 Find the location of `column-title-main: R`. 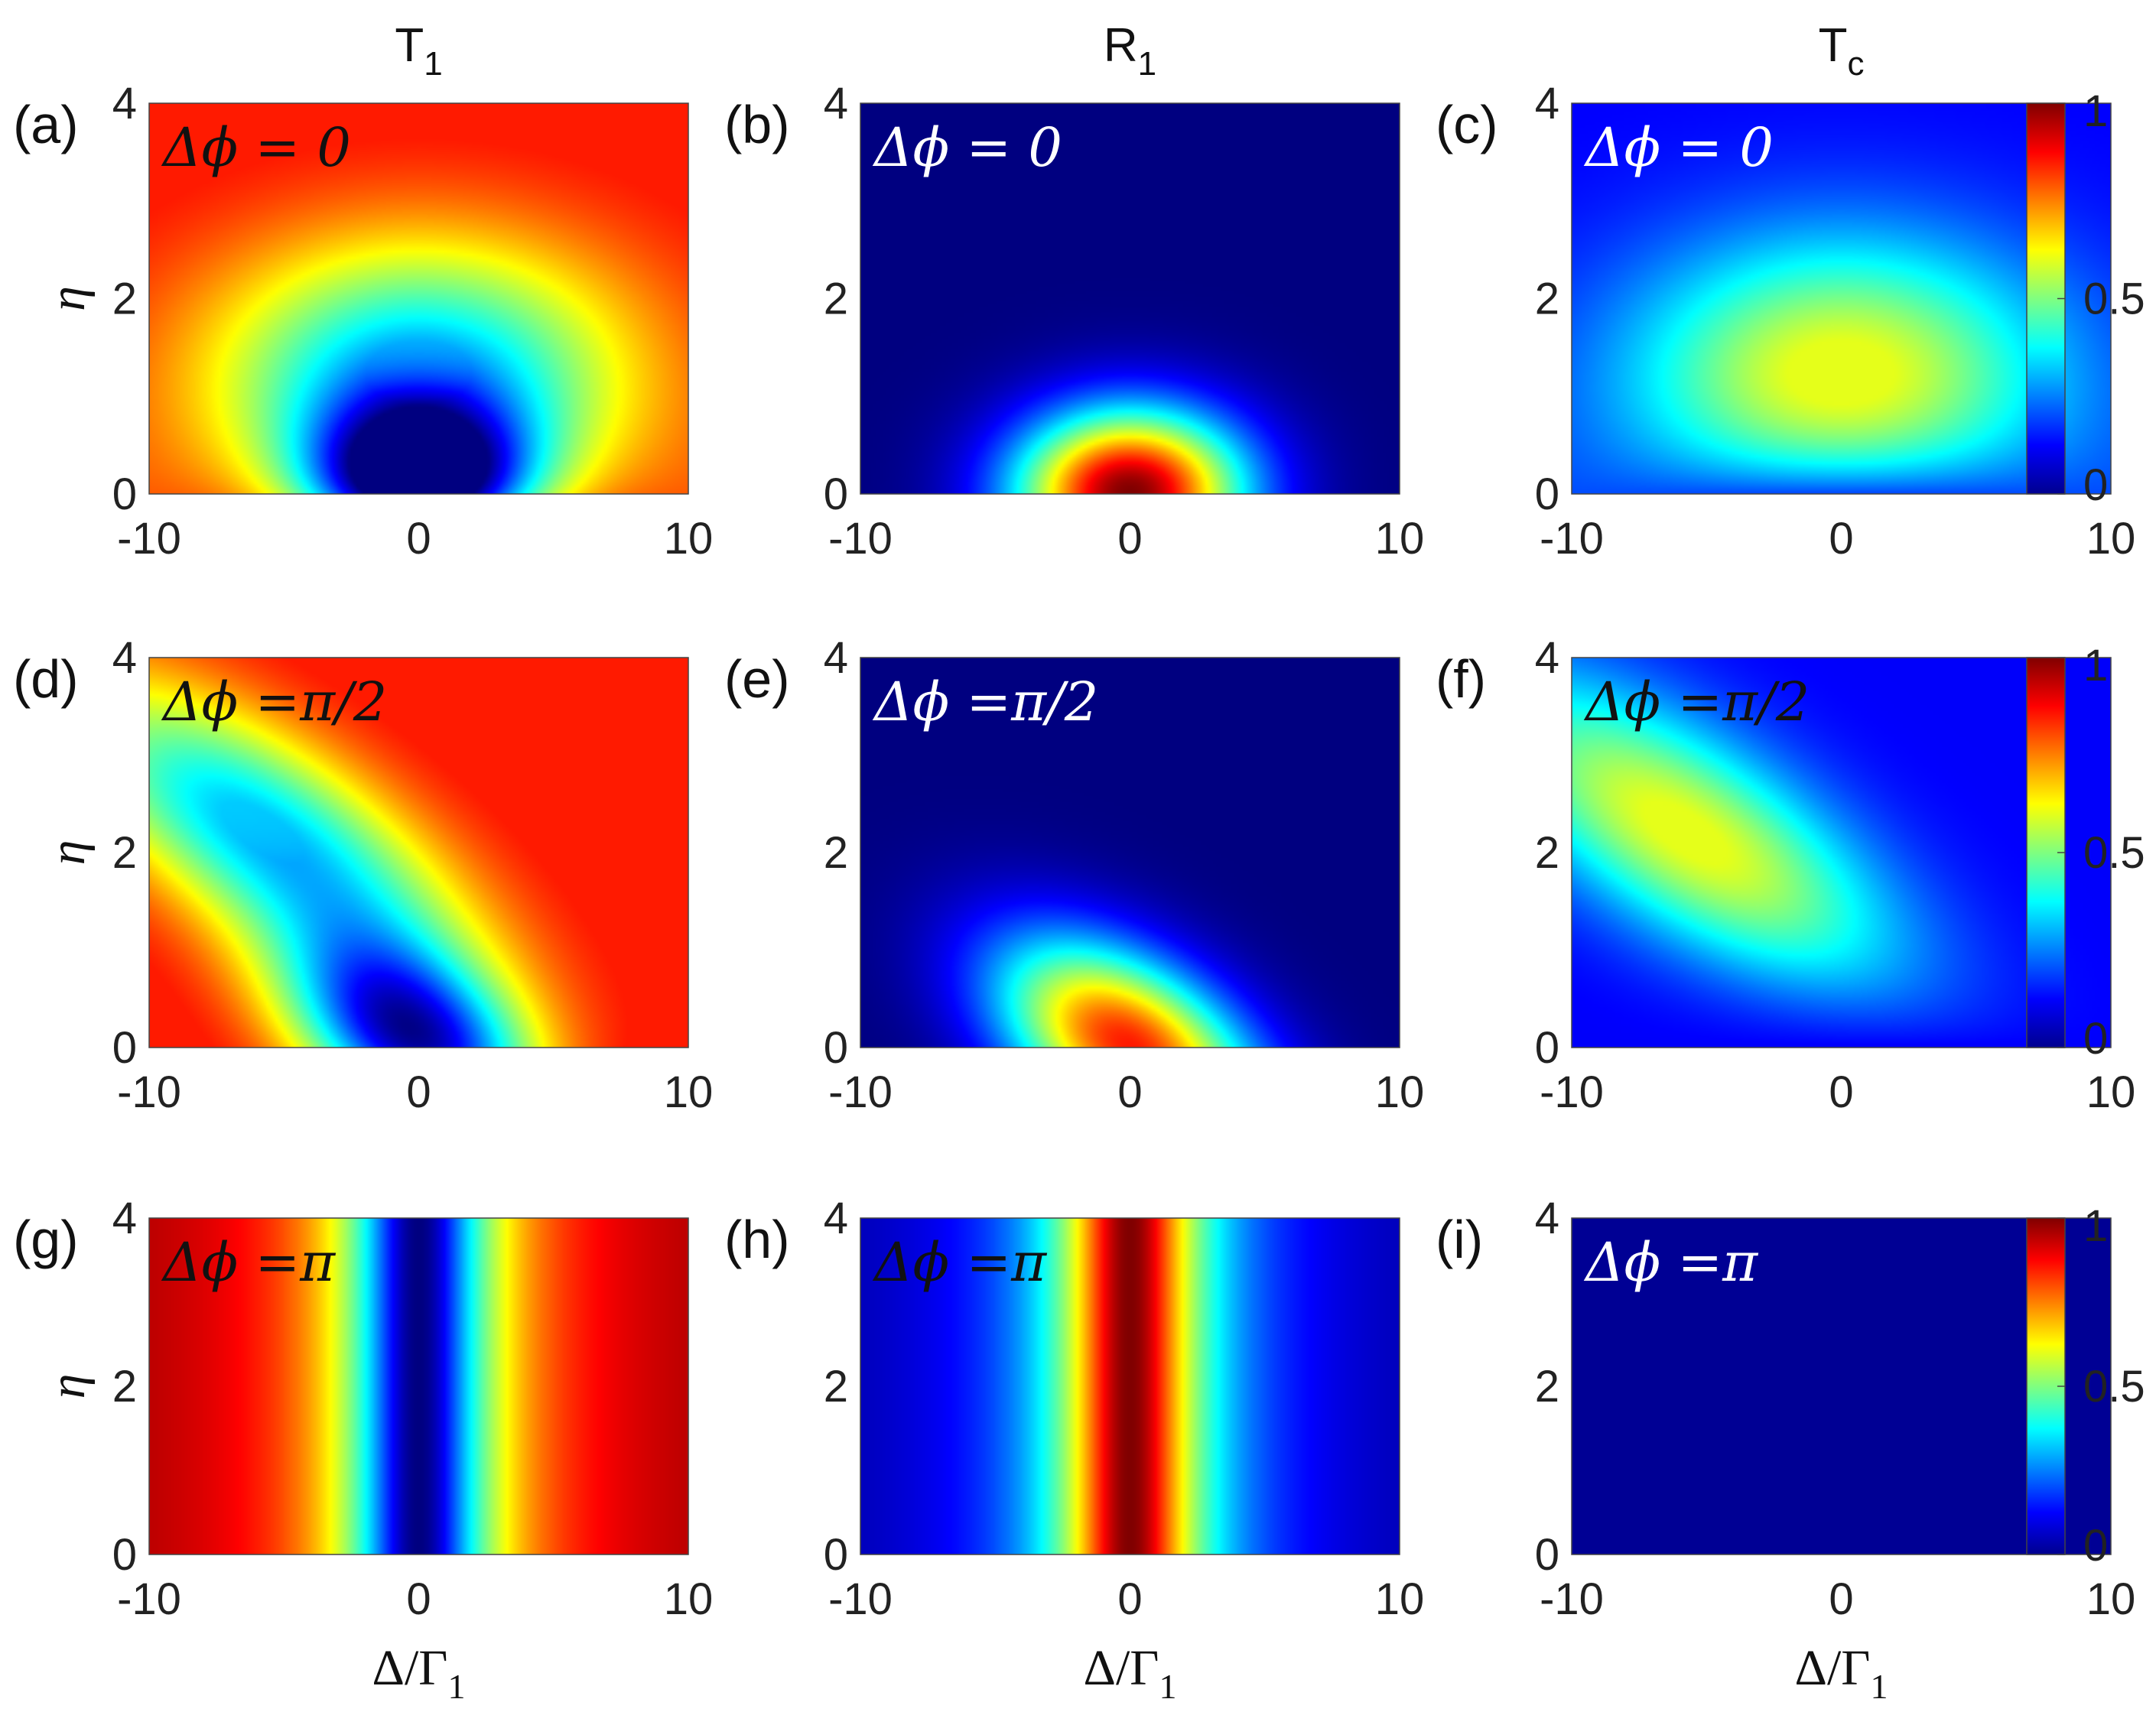

column-title-main: R is located at coordinates (1121, 45).